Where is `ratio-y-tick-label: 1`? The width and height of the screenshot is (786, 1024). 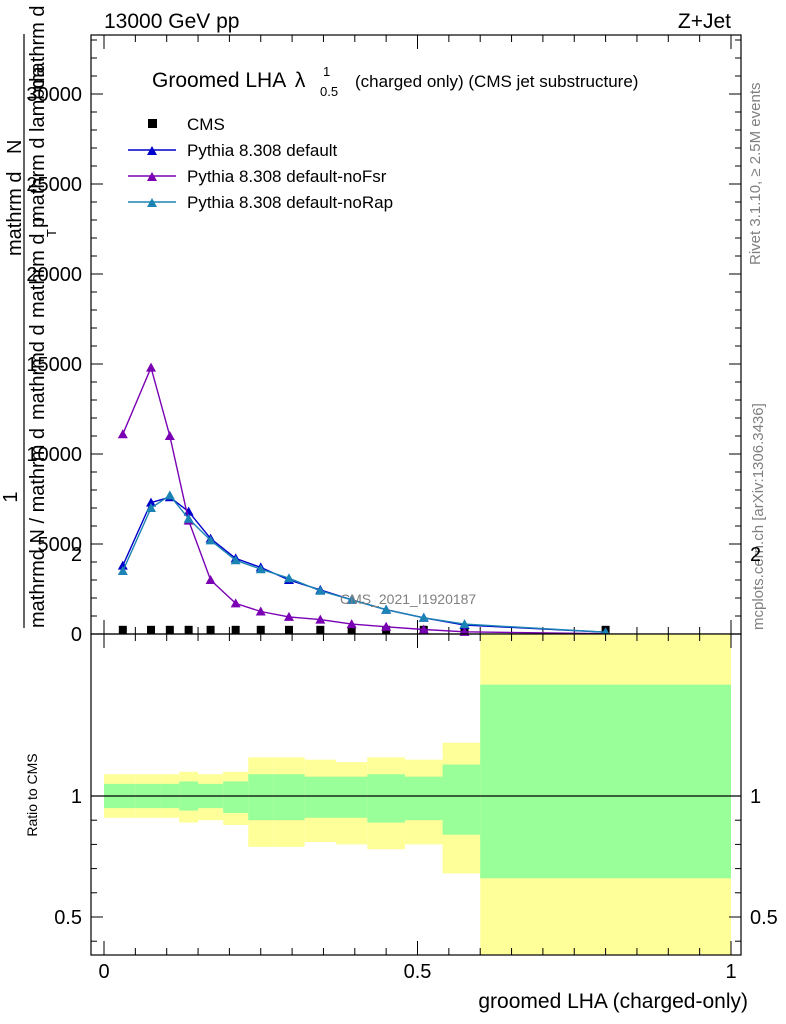
ratio-y-tick-label: 1 is located at coordinates (76, 797).